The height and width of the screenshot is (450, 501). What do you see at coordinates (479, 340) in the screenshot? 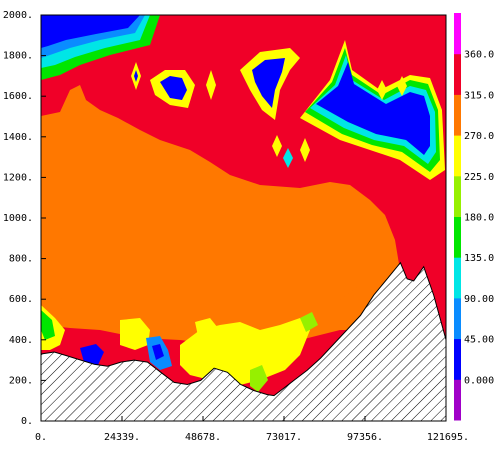
I see `colorbar-label: 45.00` at bounding box center [479, 340].